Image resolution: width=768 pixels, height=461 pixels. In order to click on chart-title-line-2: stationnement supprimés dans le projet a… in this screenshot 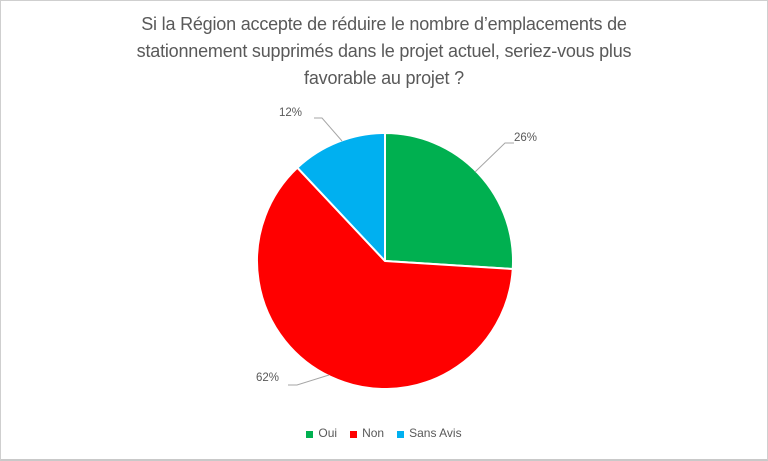, I will do `click(384, 51)`.